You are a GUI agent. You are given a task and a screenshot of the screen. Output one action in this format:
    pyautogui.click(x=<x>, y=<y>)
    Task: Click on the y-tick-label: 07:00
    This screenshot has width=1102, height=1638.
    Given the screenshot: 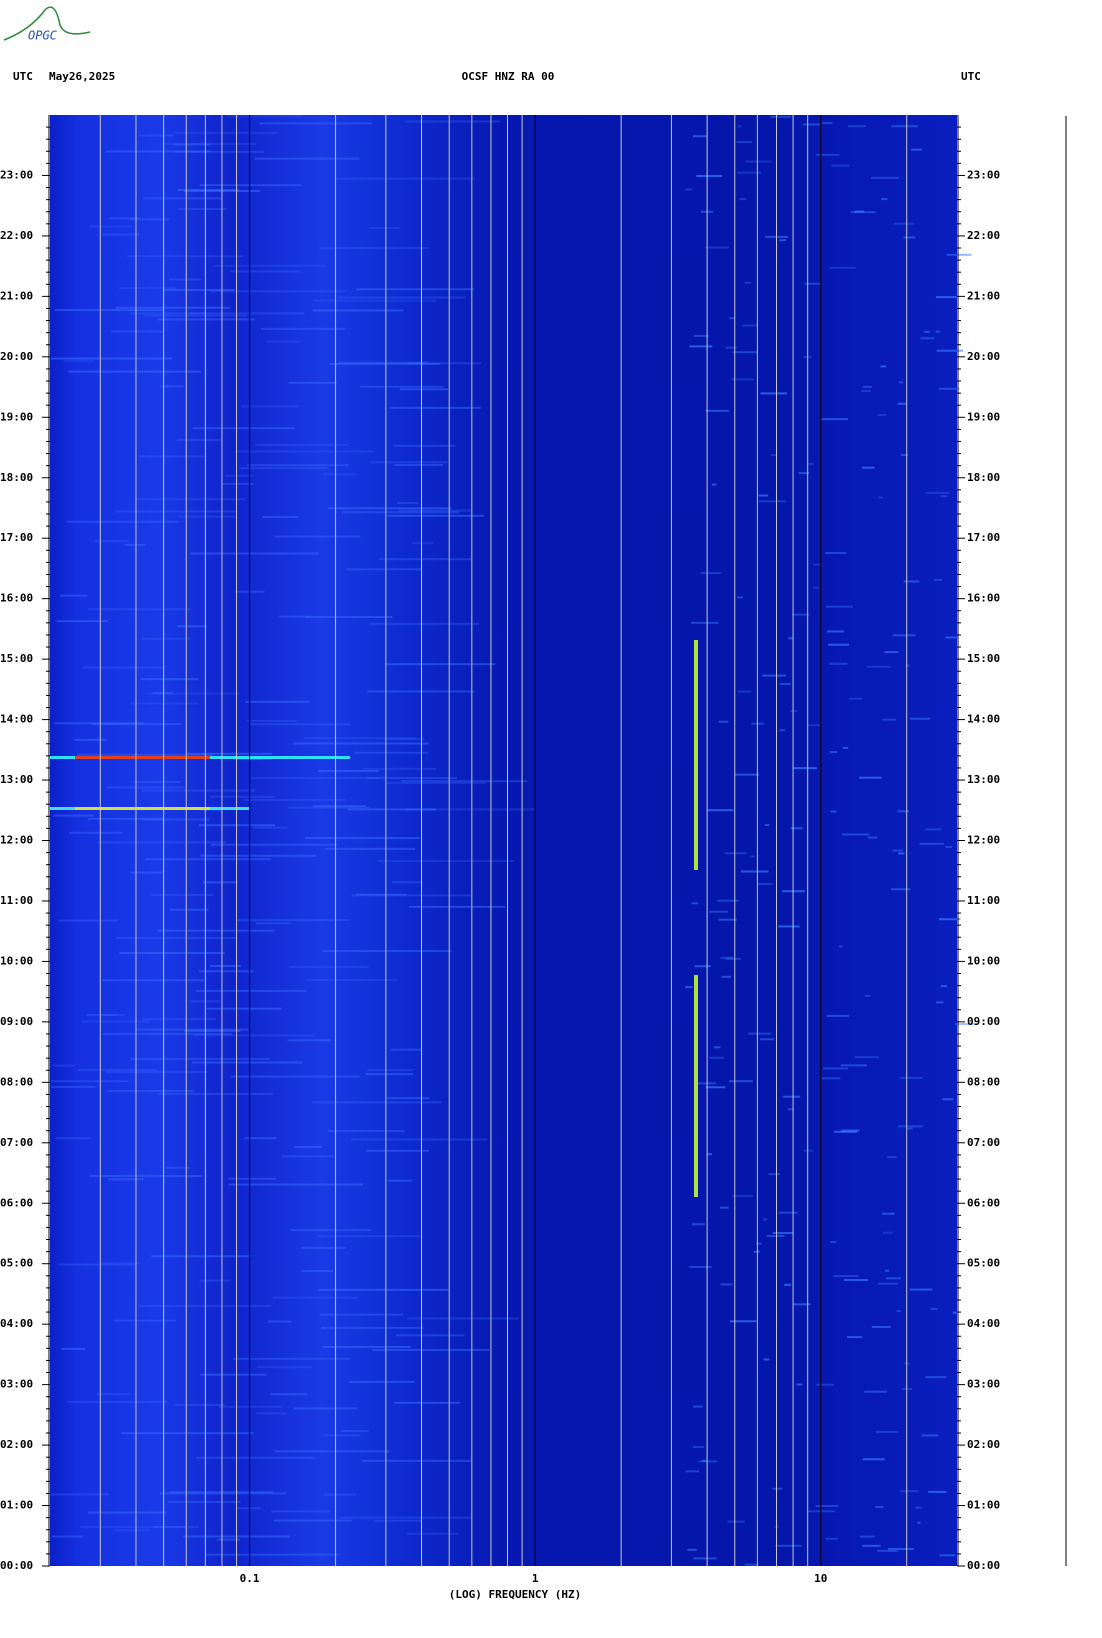 What is the action you would take?
    pyautogui.click(x=16, y=1142)
    